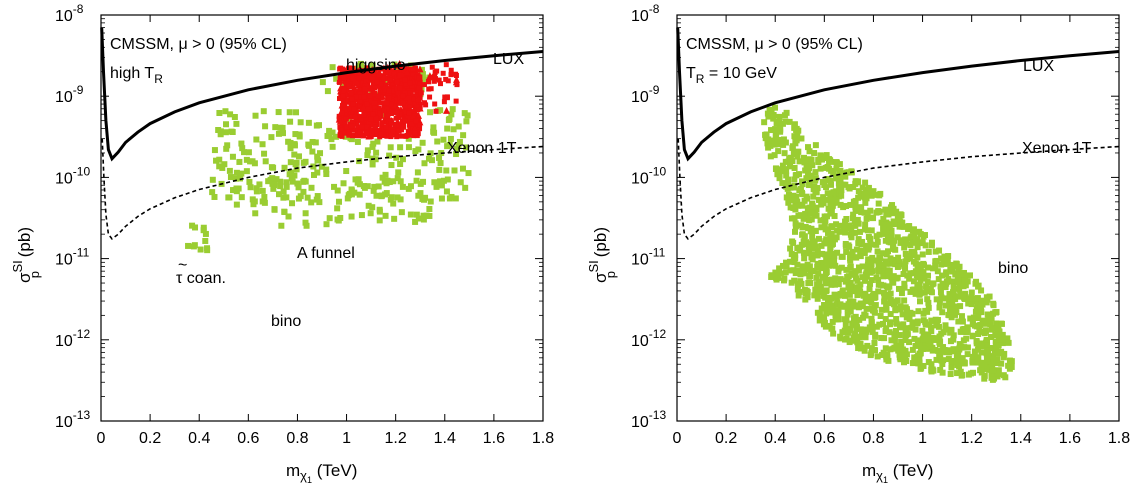  Describe the element at coordinates (648, 419) in the screenshot. I see `y-tick-label: 10-13` at that location.